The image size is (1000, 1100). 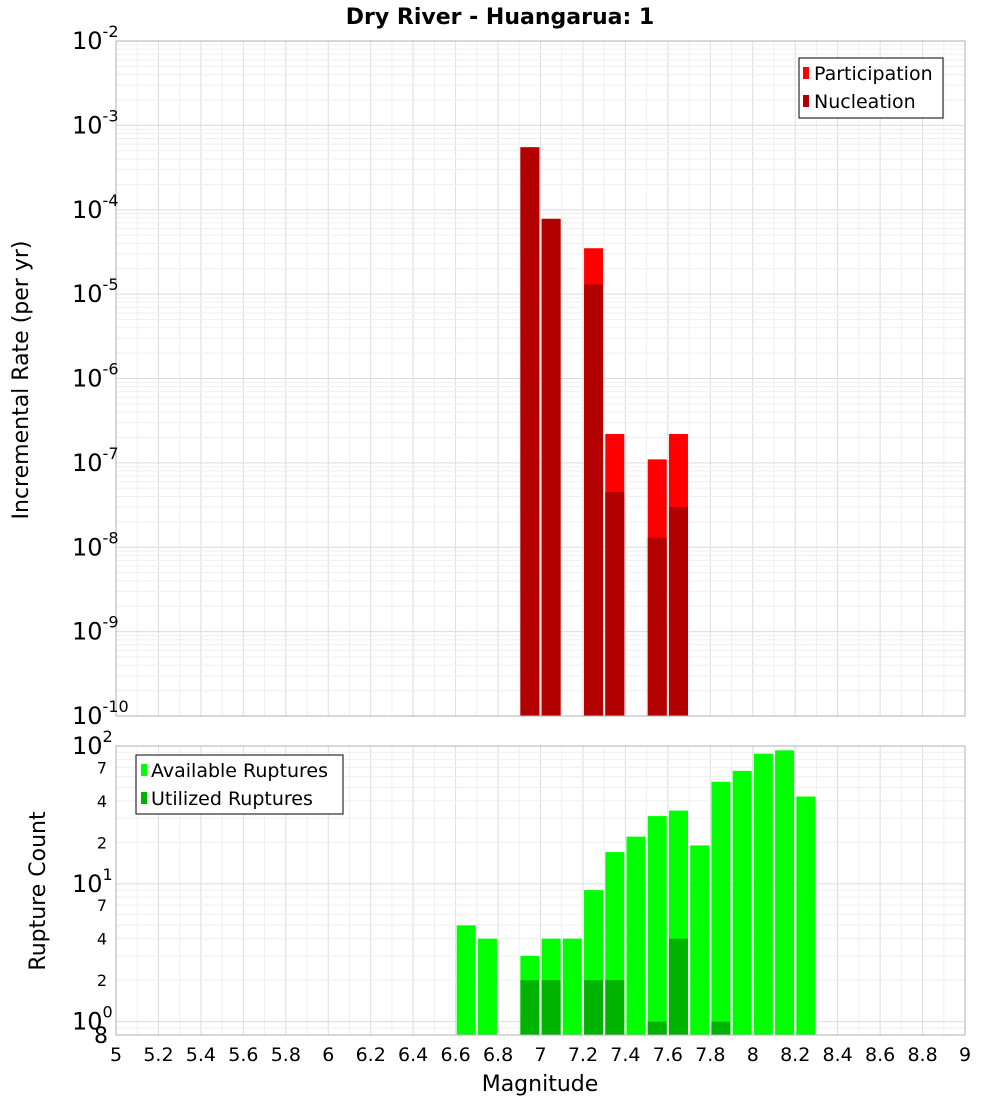 I want to click on y-tick-labels: 10⁻¹⁰ 10⁻⁹ 10⁻⁸ 10⁻⁷ 10⁻⁶ 10⁻⁵ 10⁻⁴ 10⁻³ 10⁻², so click(x=100, y=376).